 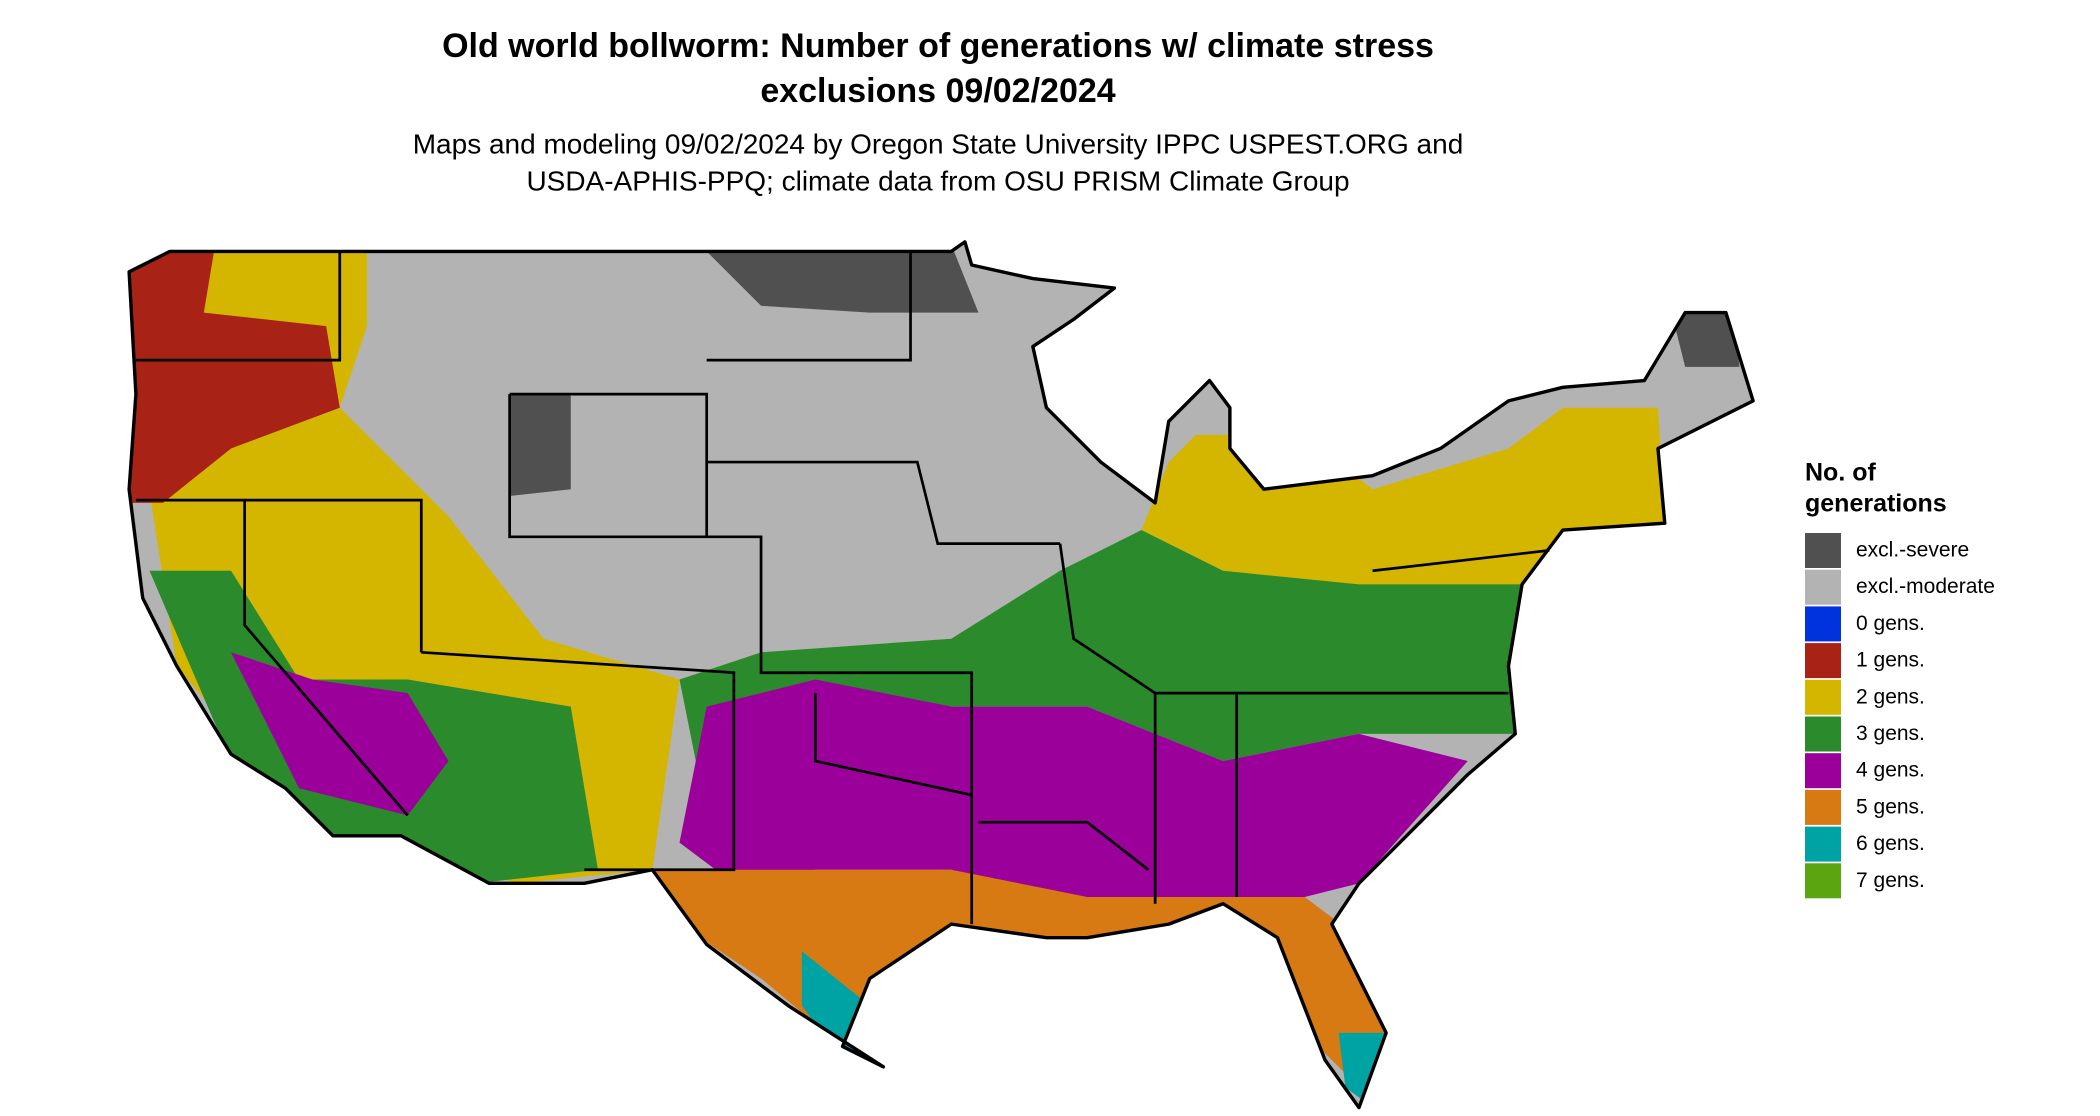 I want to click on legend-label: 2 gens., so click(x=1890, y=696).